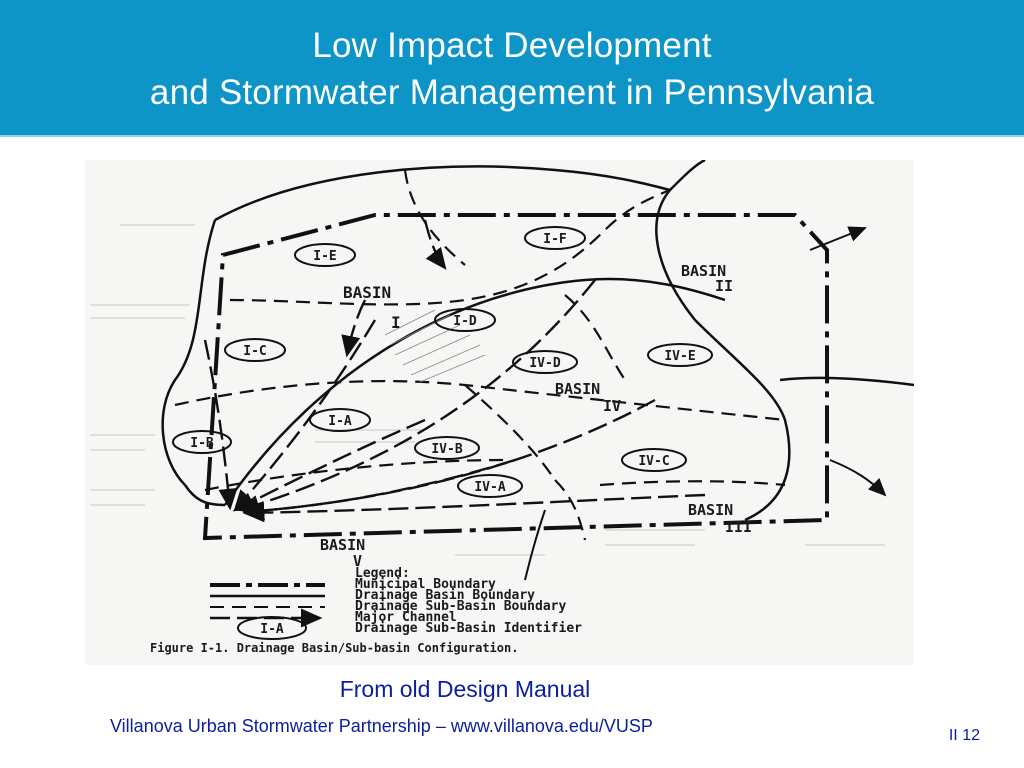 The width and height of the screenshot is (1024, 768). I want to click on slide-caption: From old Design Manual, so click(465, 689).